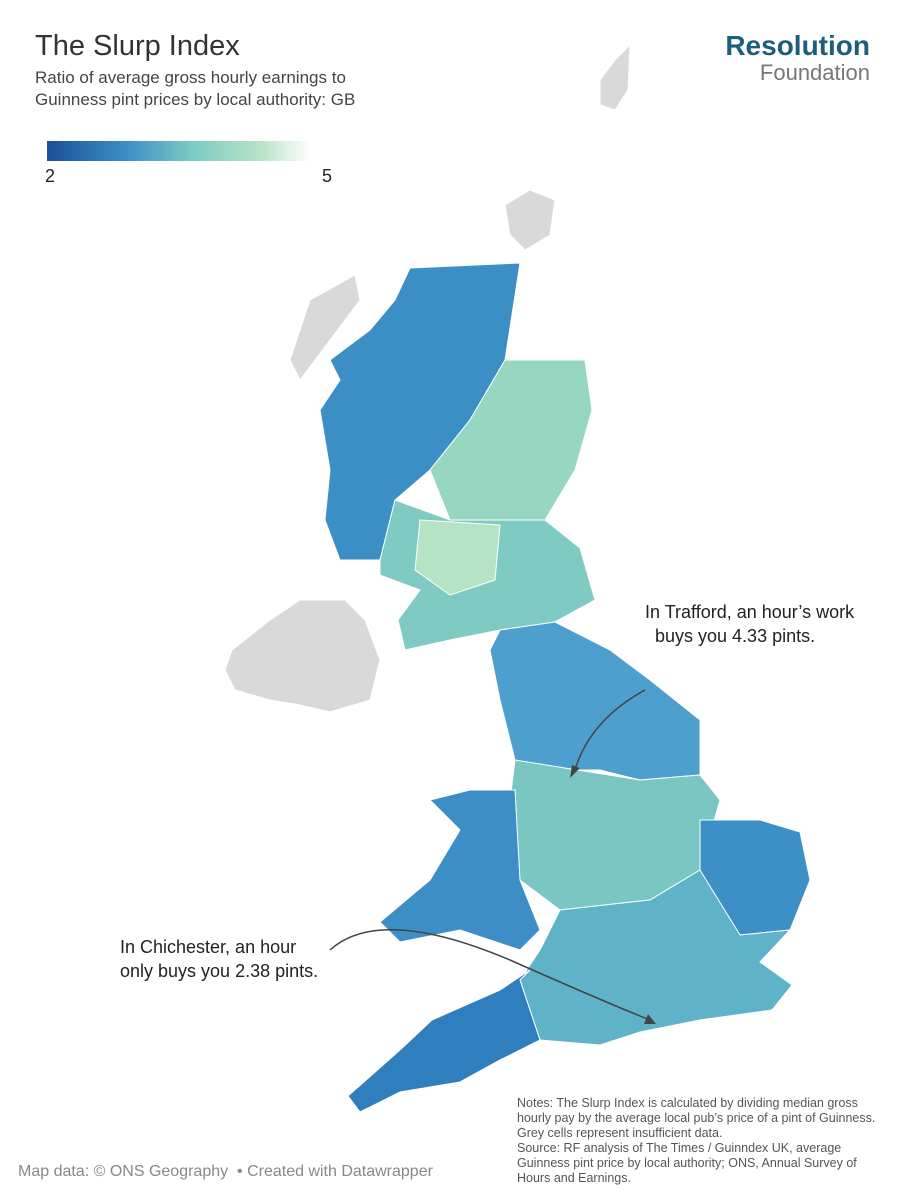 The image size is (900, 1200). I want to click on logo-sub: Foundation, so click(814, 72).